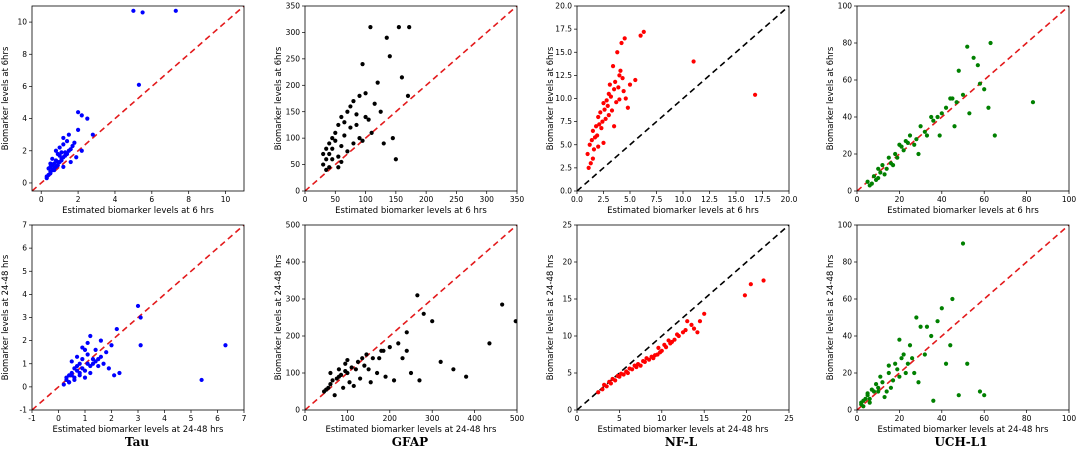 The image size is (1084, 451). Describe the element at coordinates (960, 442) in the screenshot. I see `column-label-uchl1: UCH-L1` at that location.